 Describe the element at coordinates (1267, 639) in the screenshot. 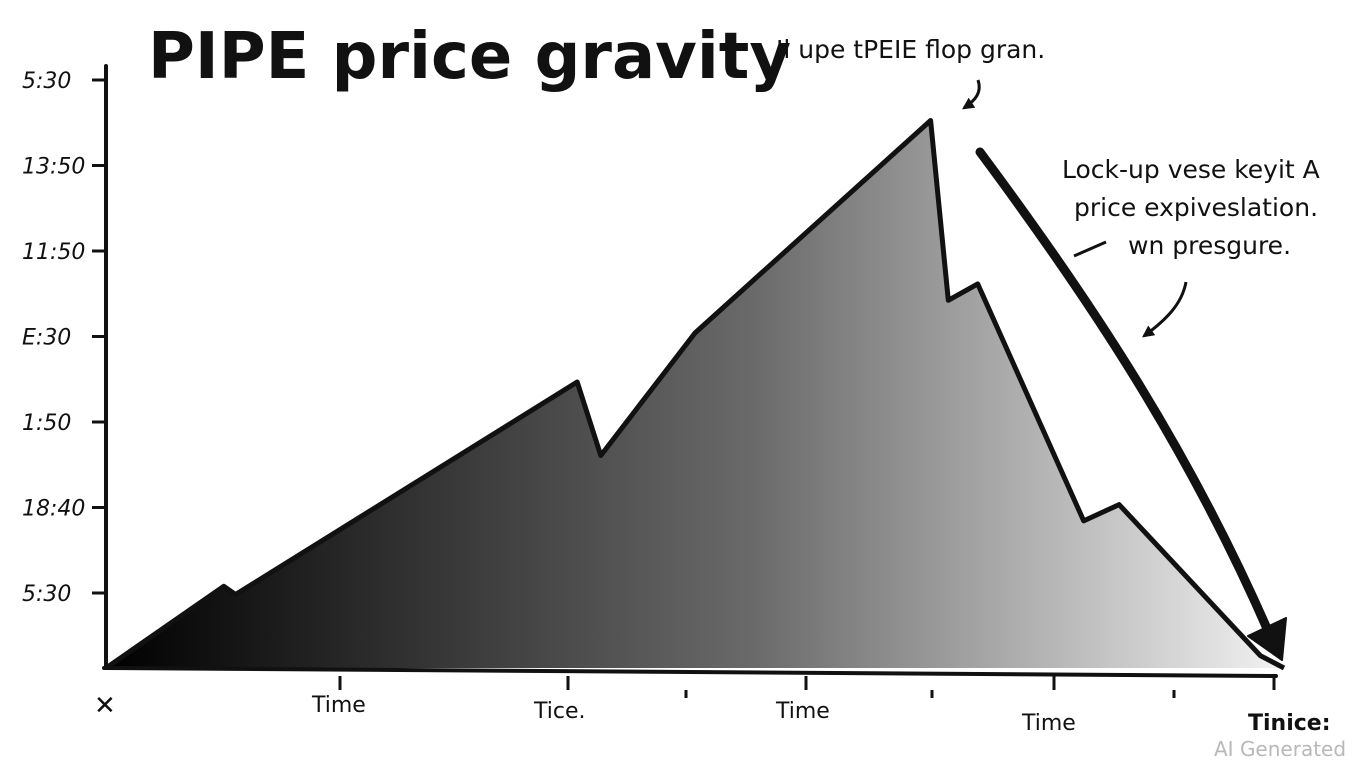

I see `decline-arrow-head` at that location.